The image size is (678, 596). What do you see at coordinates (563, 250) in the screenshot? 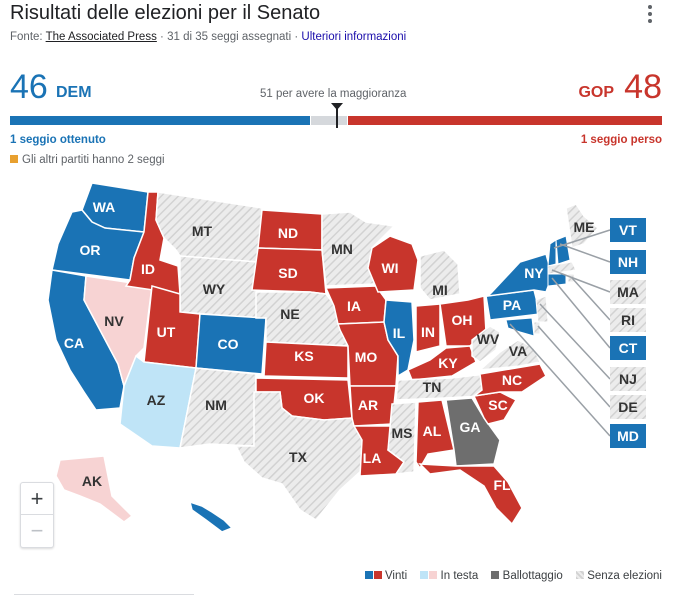
I see `state-nh` at bounding box center [563, 250].